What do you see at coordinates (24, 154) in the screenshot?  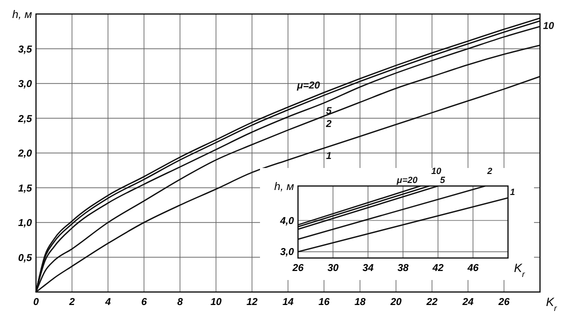 I see `y-tick-label: 2,0` at bounding box center [24, 154].